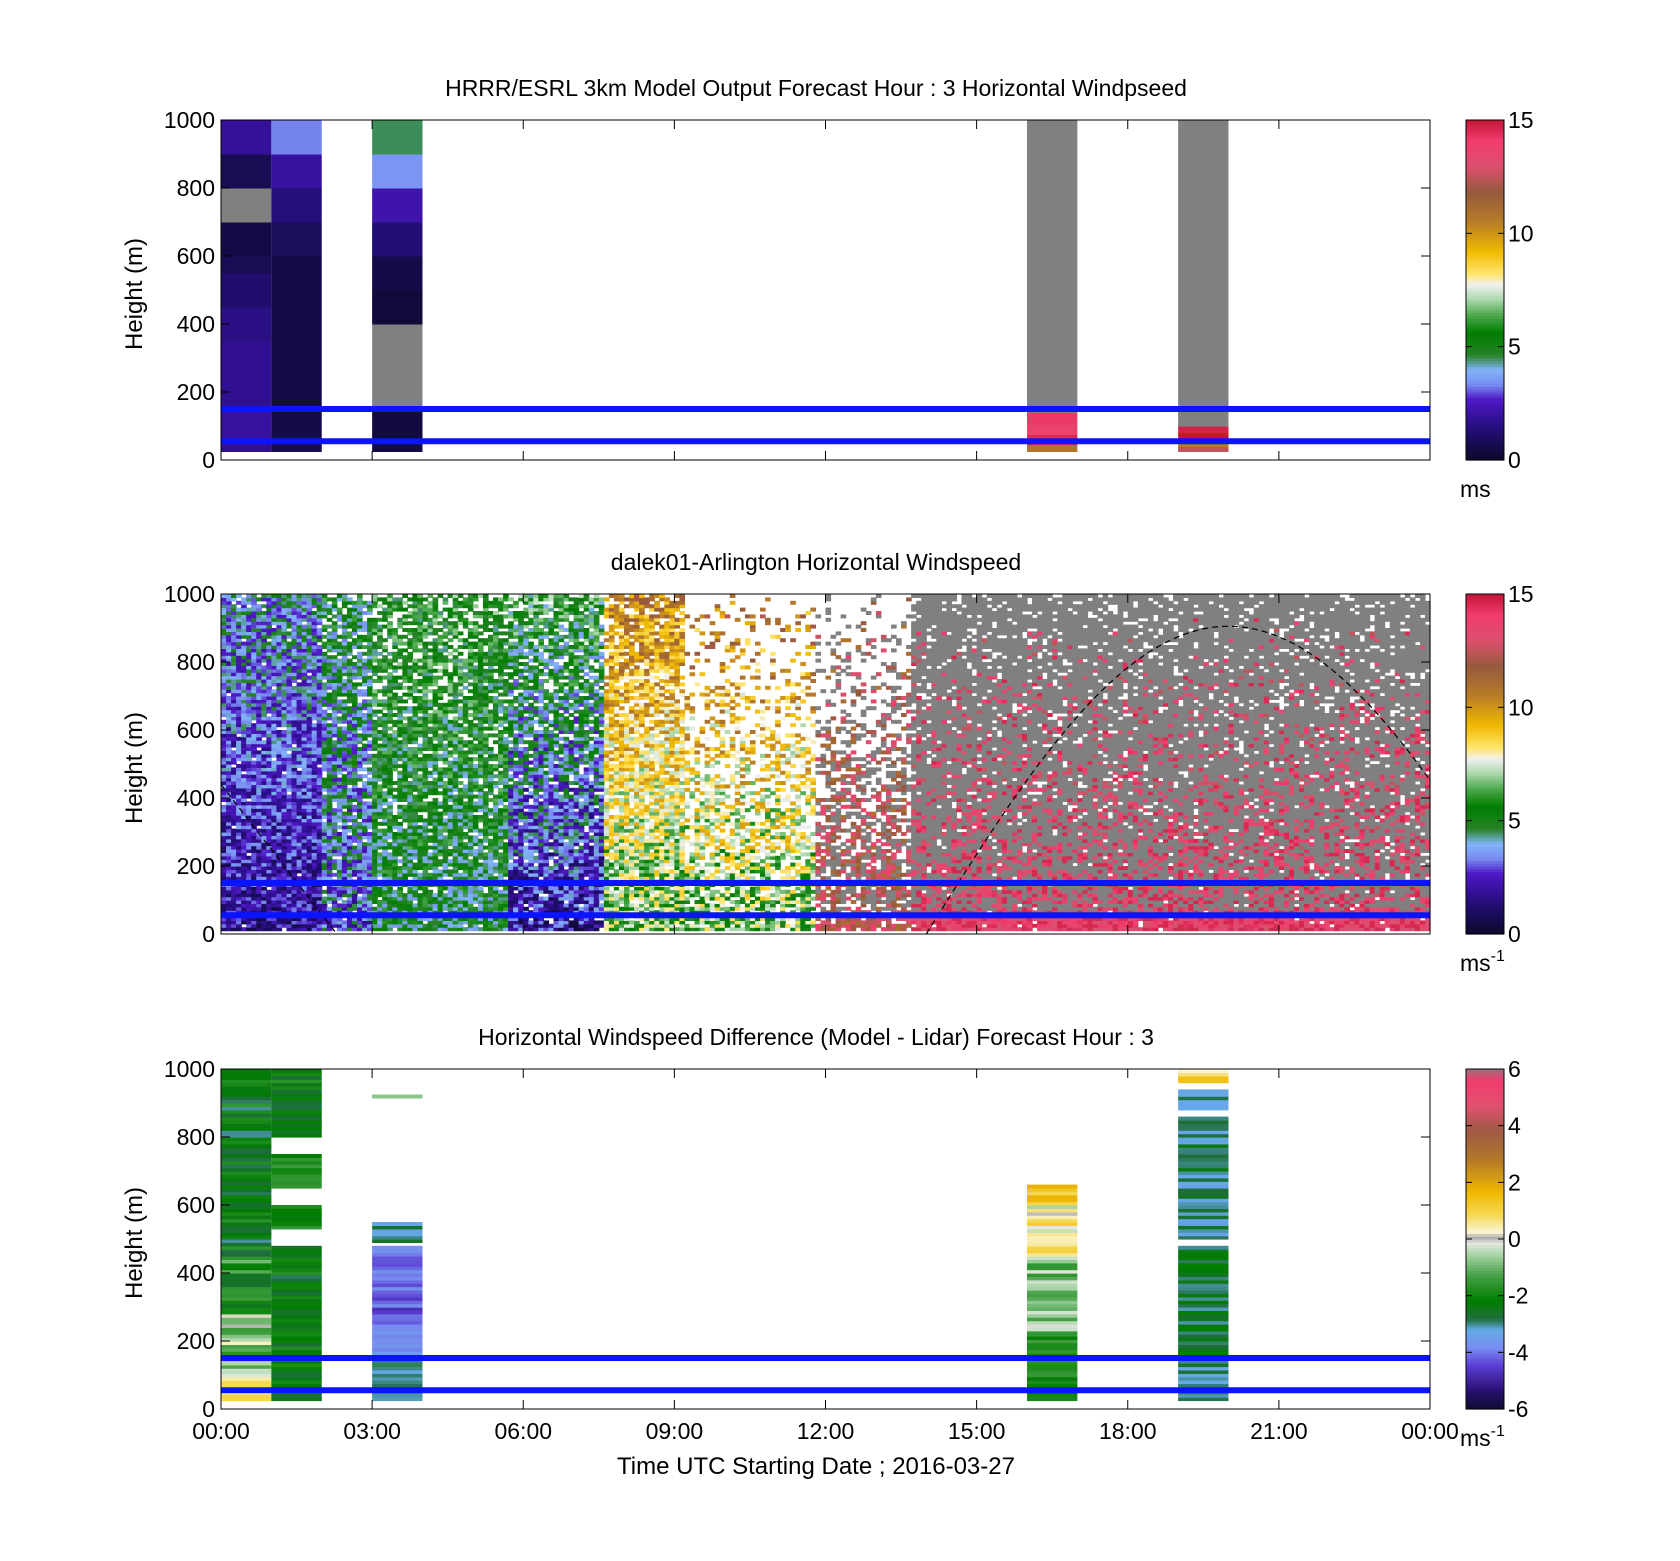  I want to click on colorbar-tick-label: 15, so click(1521, 120).